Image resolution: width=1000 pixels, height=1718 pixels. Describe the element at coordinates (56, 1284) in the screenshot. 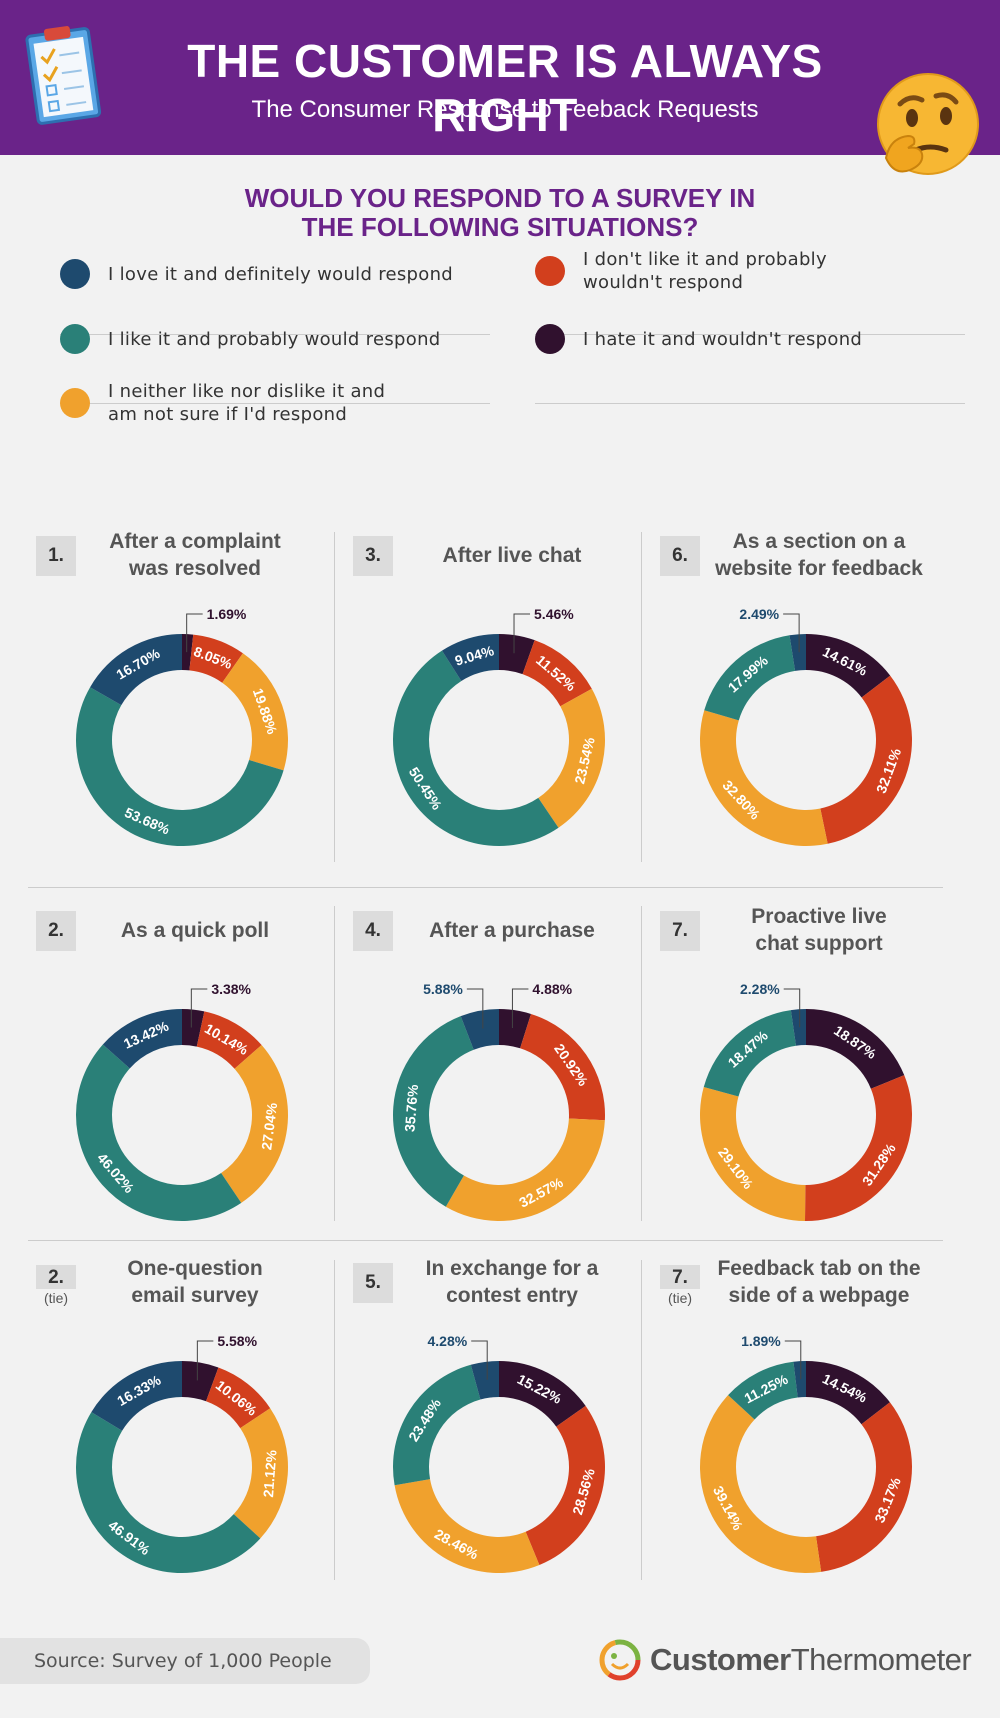

I see `rank-badge: 2. (tie)` at that location.